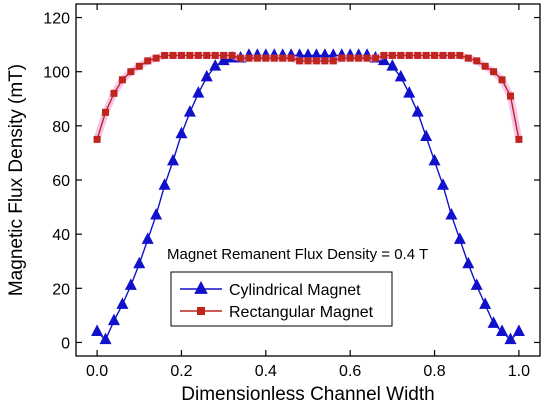 This screenshot has height=413, width=550. I want to click on x-tick-label: 1.0, so click(519, 371).